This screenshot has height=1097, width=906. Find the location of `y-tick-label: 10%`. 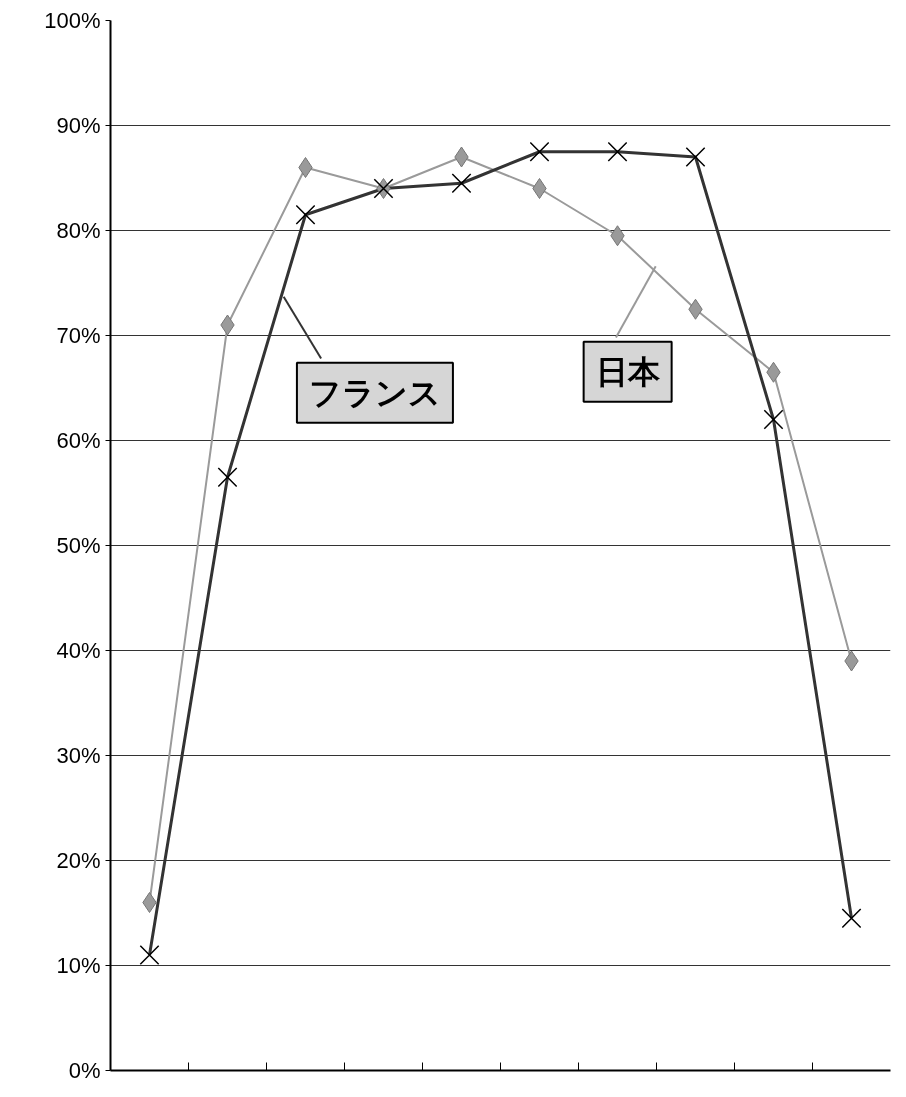

y-tick-label: 10% is located at coordinates (78, 965).